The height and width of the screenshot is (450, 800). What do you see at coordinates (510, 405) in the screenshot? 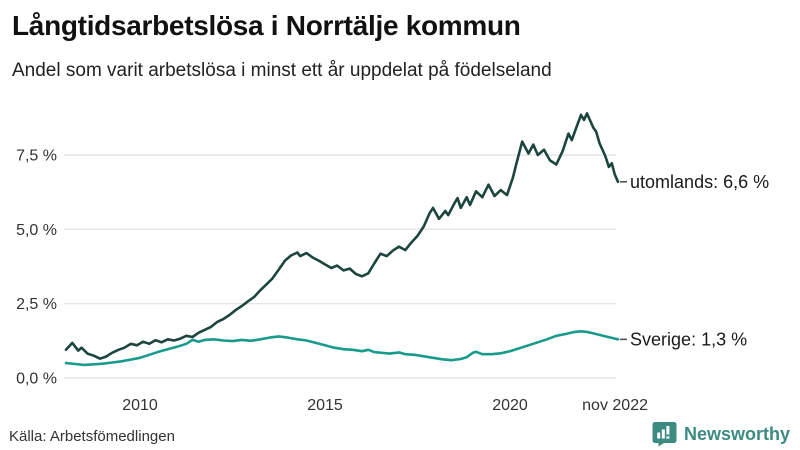
I see `x-axis-tick-label: 2020` at bounding box center [510, 405].